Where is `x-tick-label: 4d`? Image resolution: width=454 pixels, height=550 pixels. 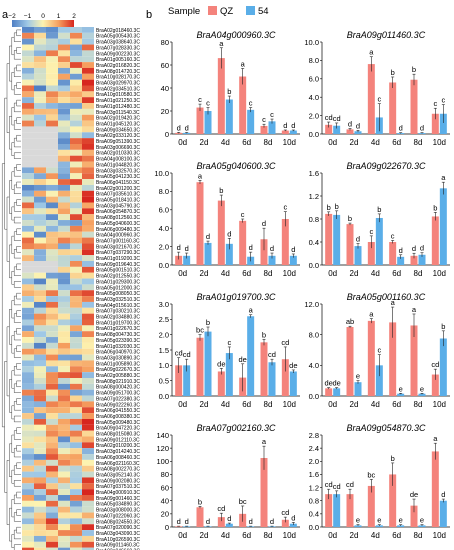 x-tick-label: 4d is located at coordinates (375, 404).